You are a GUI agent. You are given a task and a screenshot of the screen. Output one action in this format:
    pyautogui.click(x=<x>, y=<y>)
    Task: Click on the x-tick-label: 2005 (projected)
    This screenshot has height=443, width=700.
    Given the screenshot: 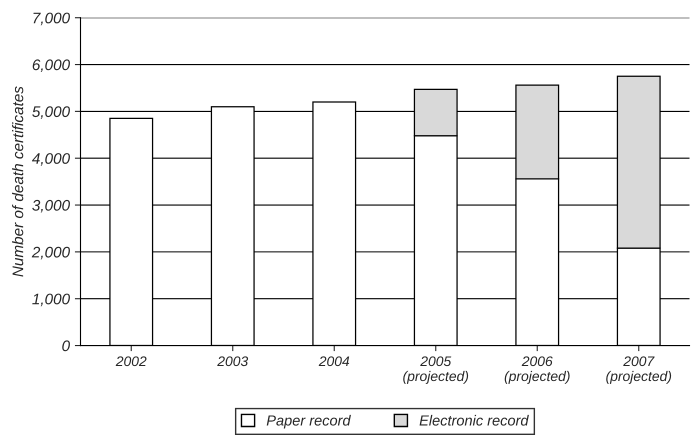 What is the action you would take?
    pyautogui.click(x=435, y=370)
    